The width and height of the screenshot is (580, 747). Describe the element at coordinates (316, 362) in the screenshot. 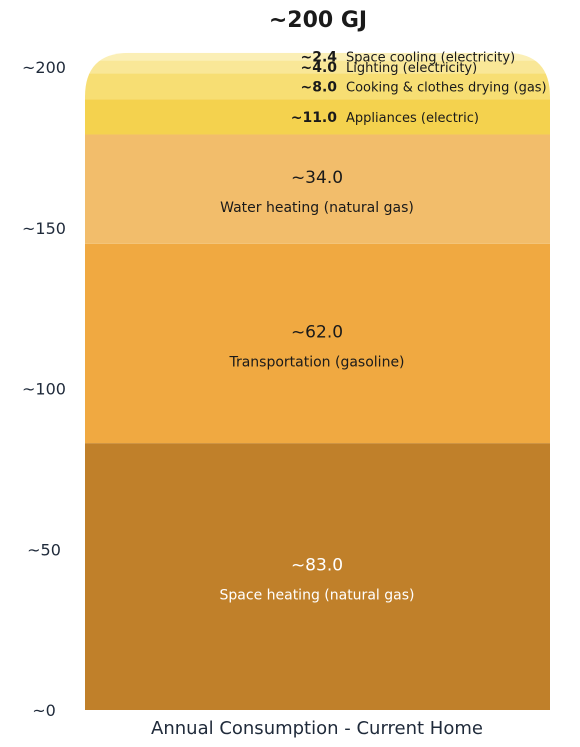

I see `segment-name-label-1: Transportation (gasoline)` at that location.